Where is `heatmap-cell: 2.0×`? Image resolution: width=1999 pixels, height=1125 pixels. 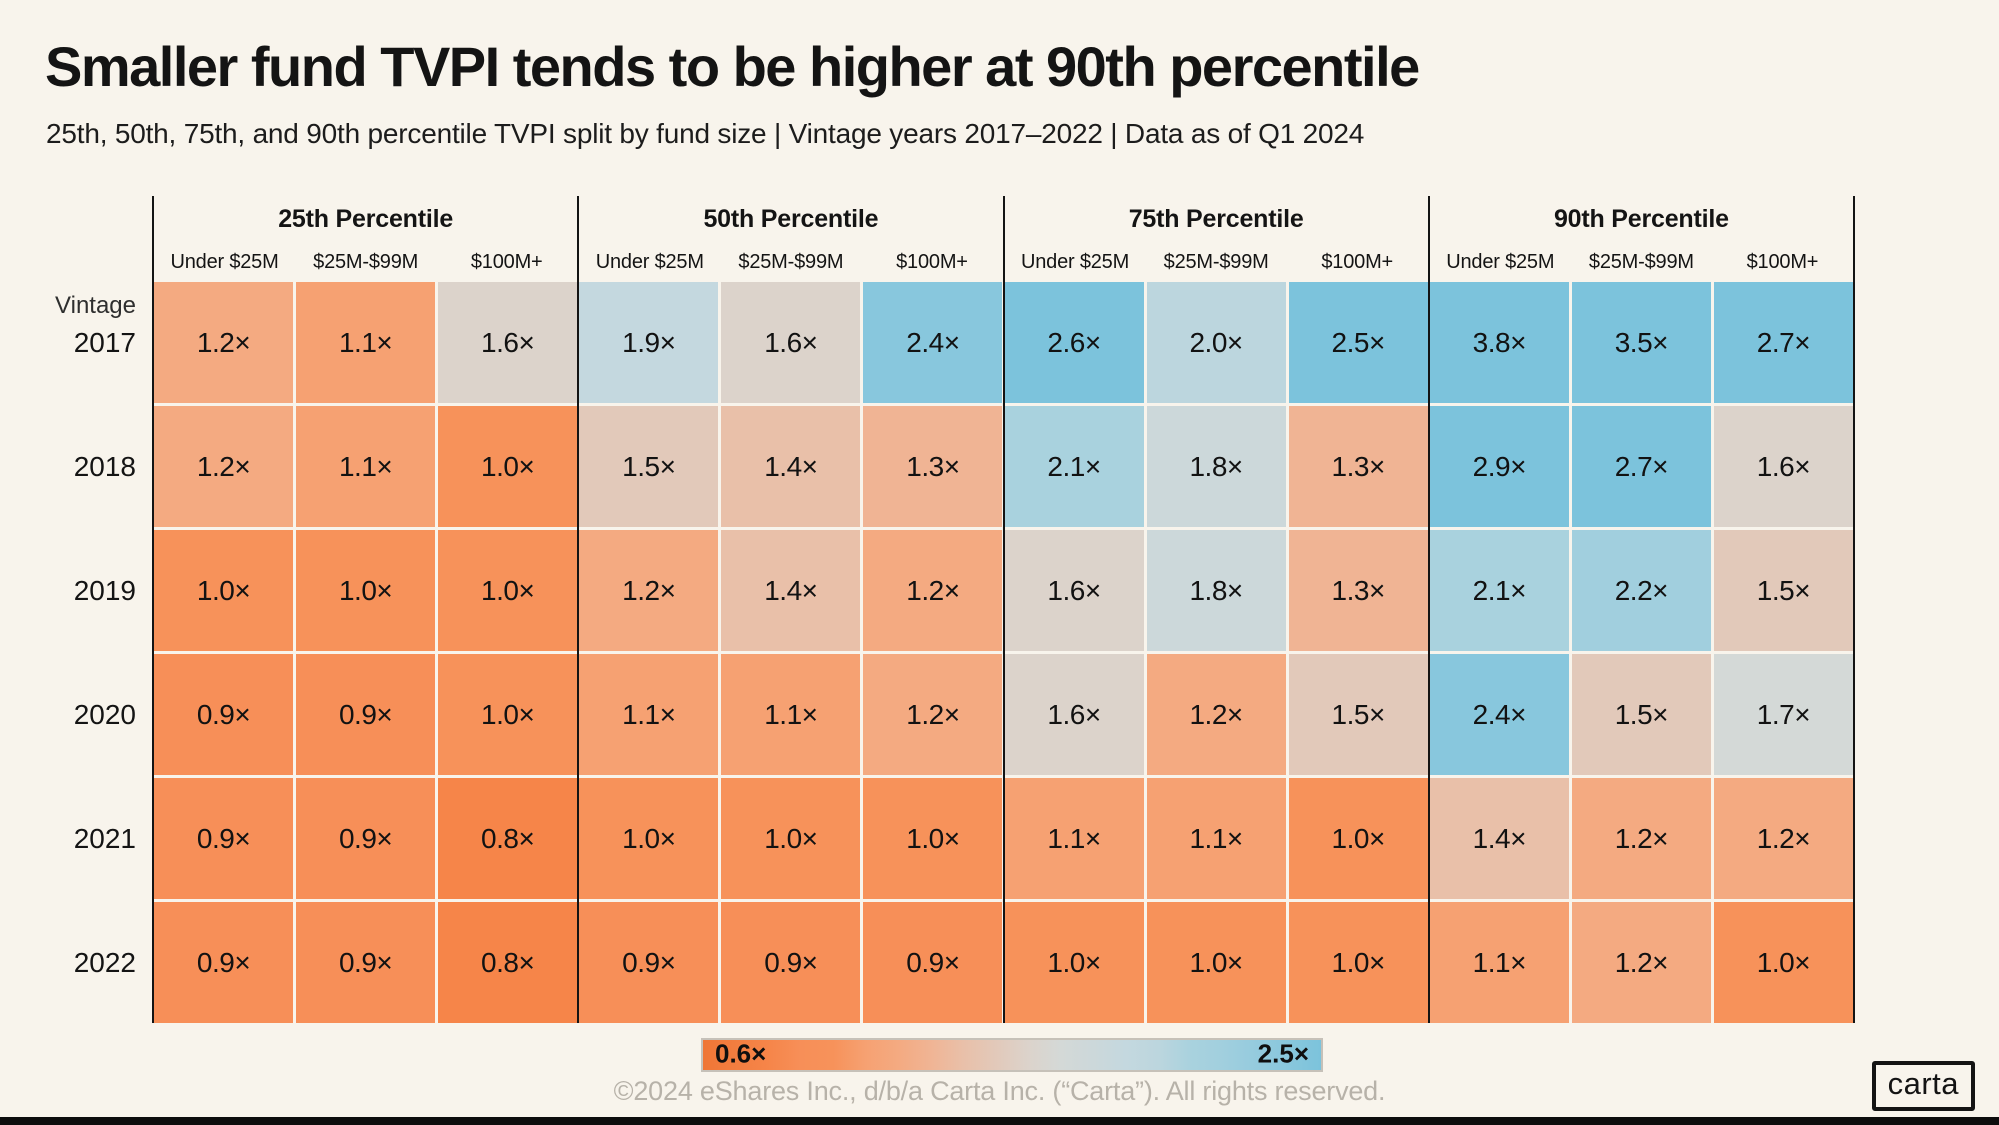 heatmap-cell: 2.0× is located at coordinates (1216, 342).